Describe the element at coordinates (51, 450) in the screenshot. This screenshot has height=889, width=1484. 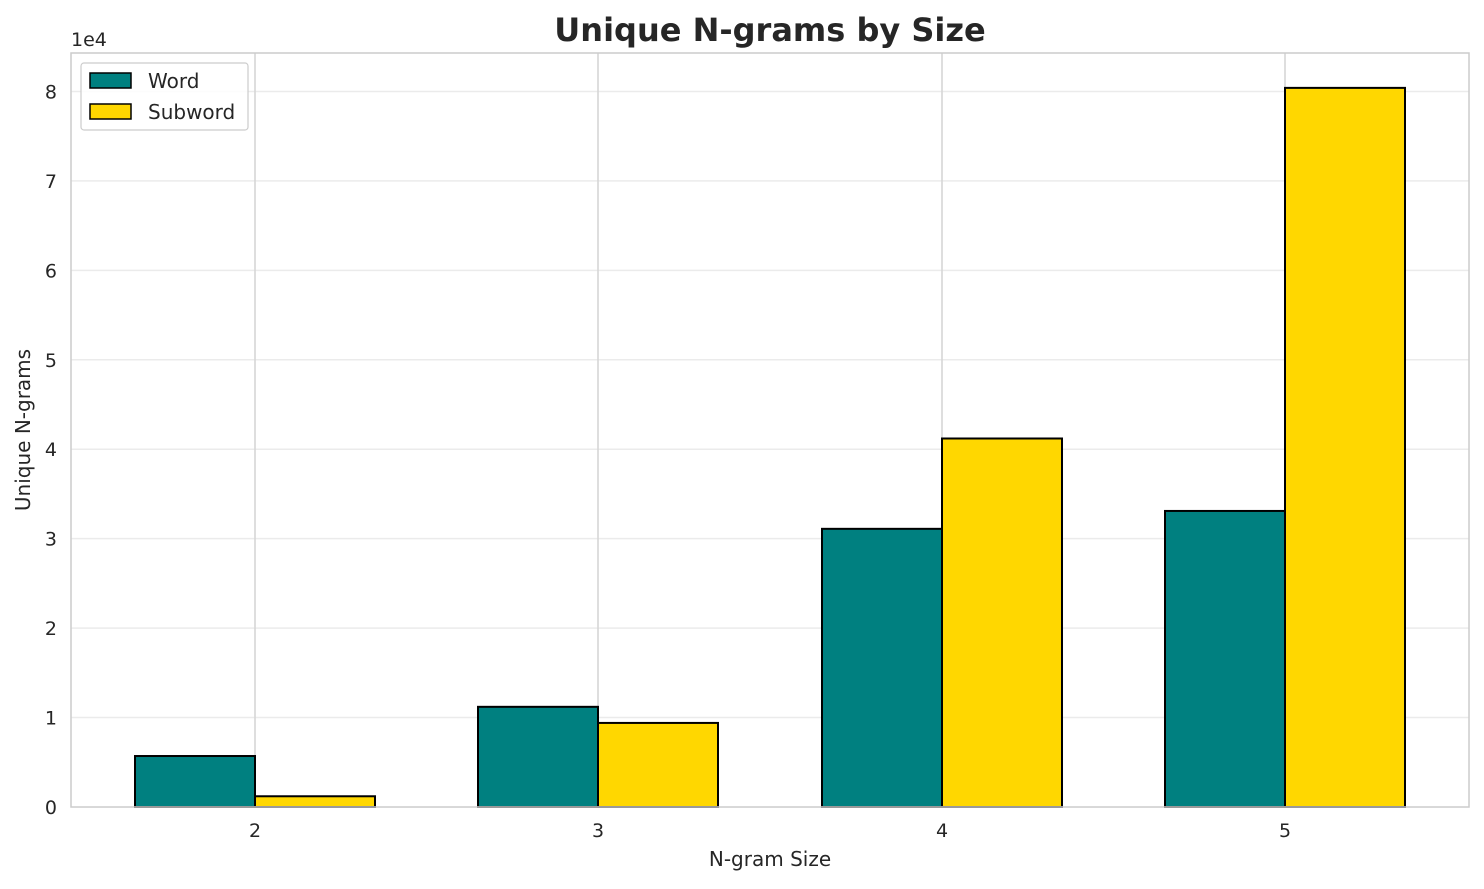
I see `y-tick-label: 4` at that location.